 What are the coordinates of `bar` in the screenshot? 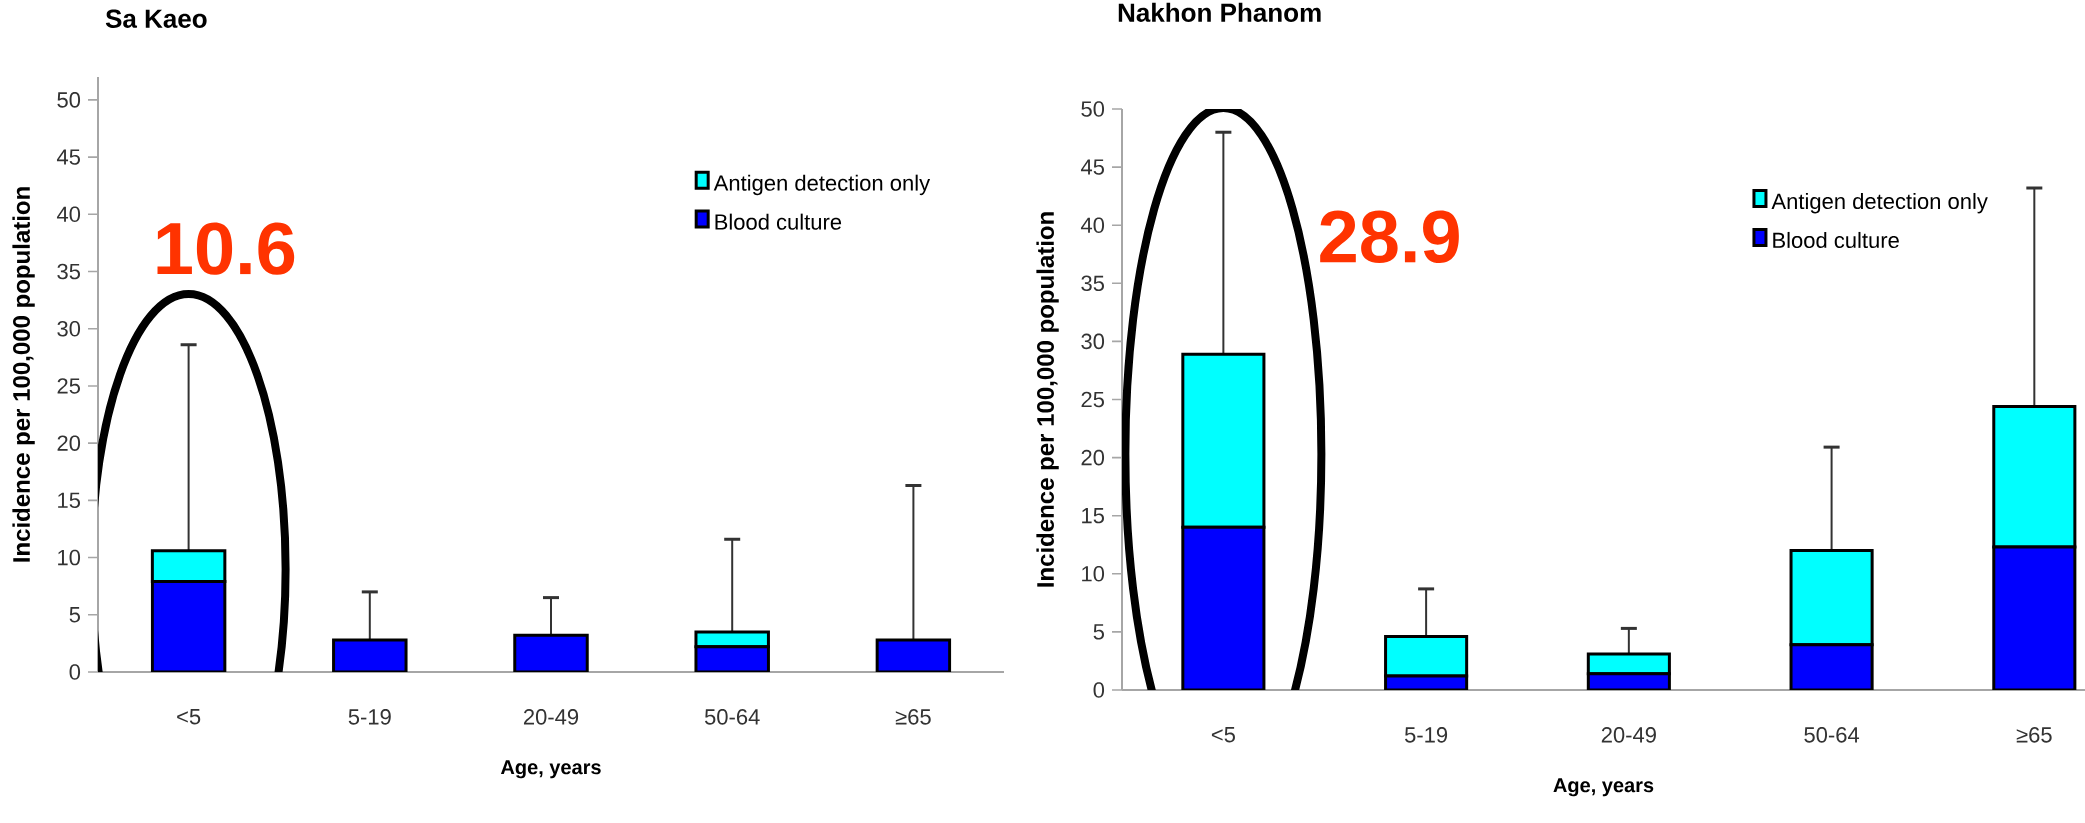 It's located at (1426, 656).